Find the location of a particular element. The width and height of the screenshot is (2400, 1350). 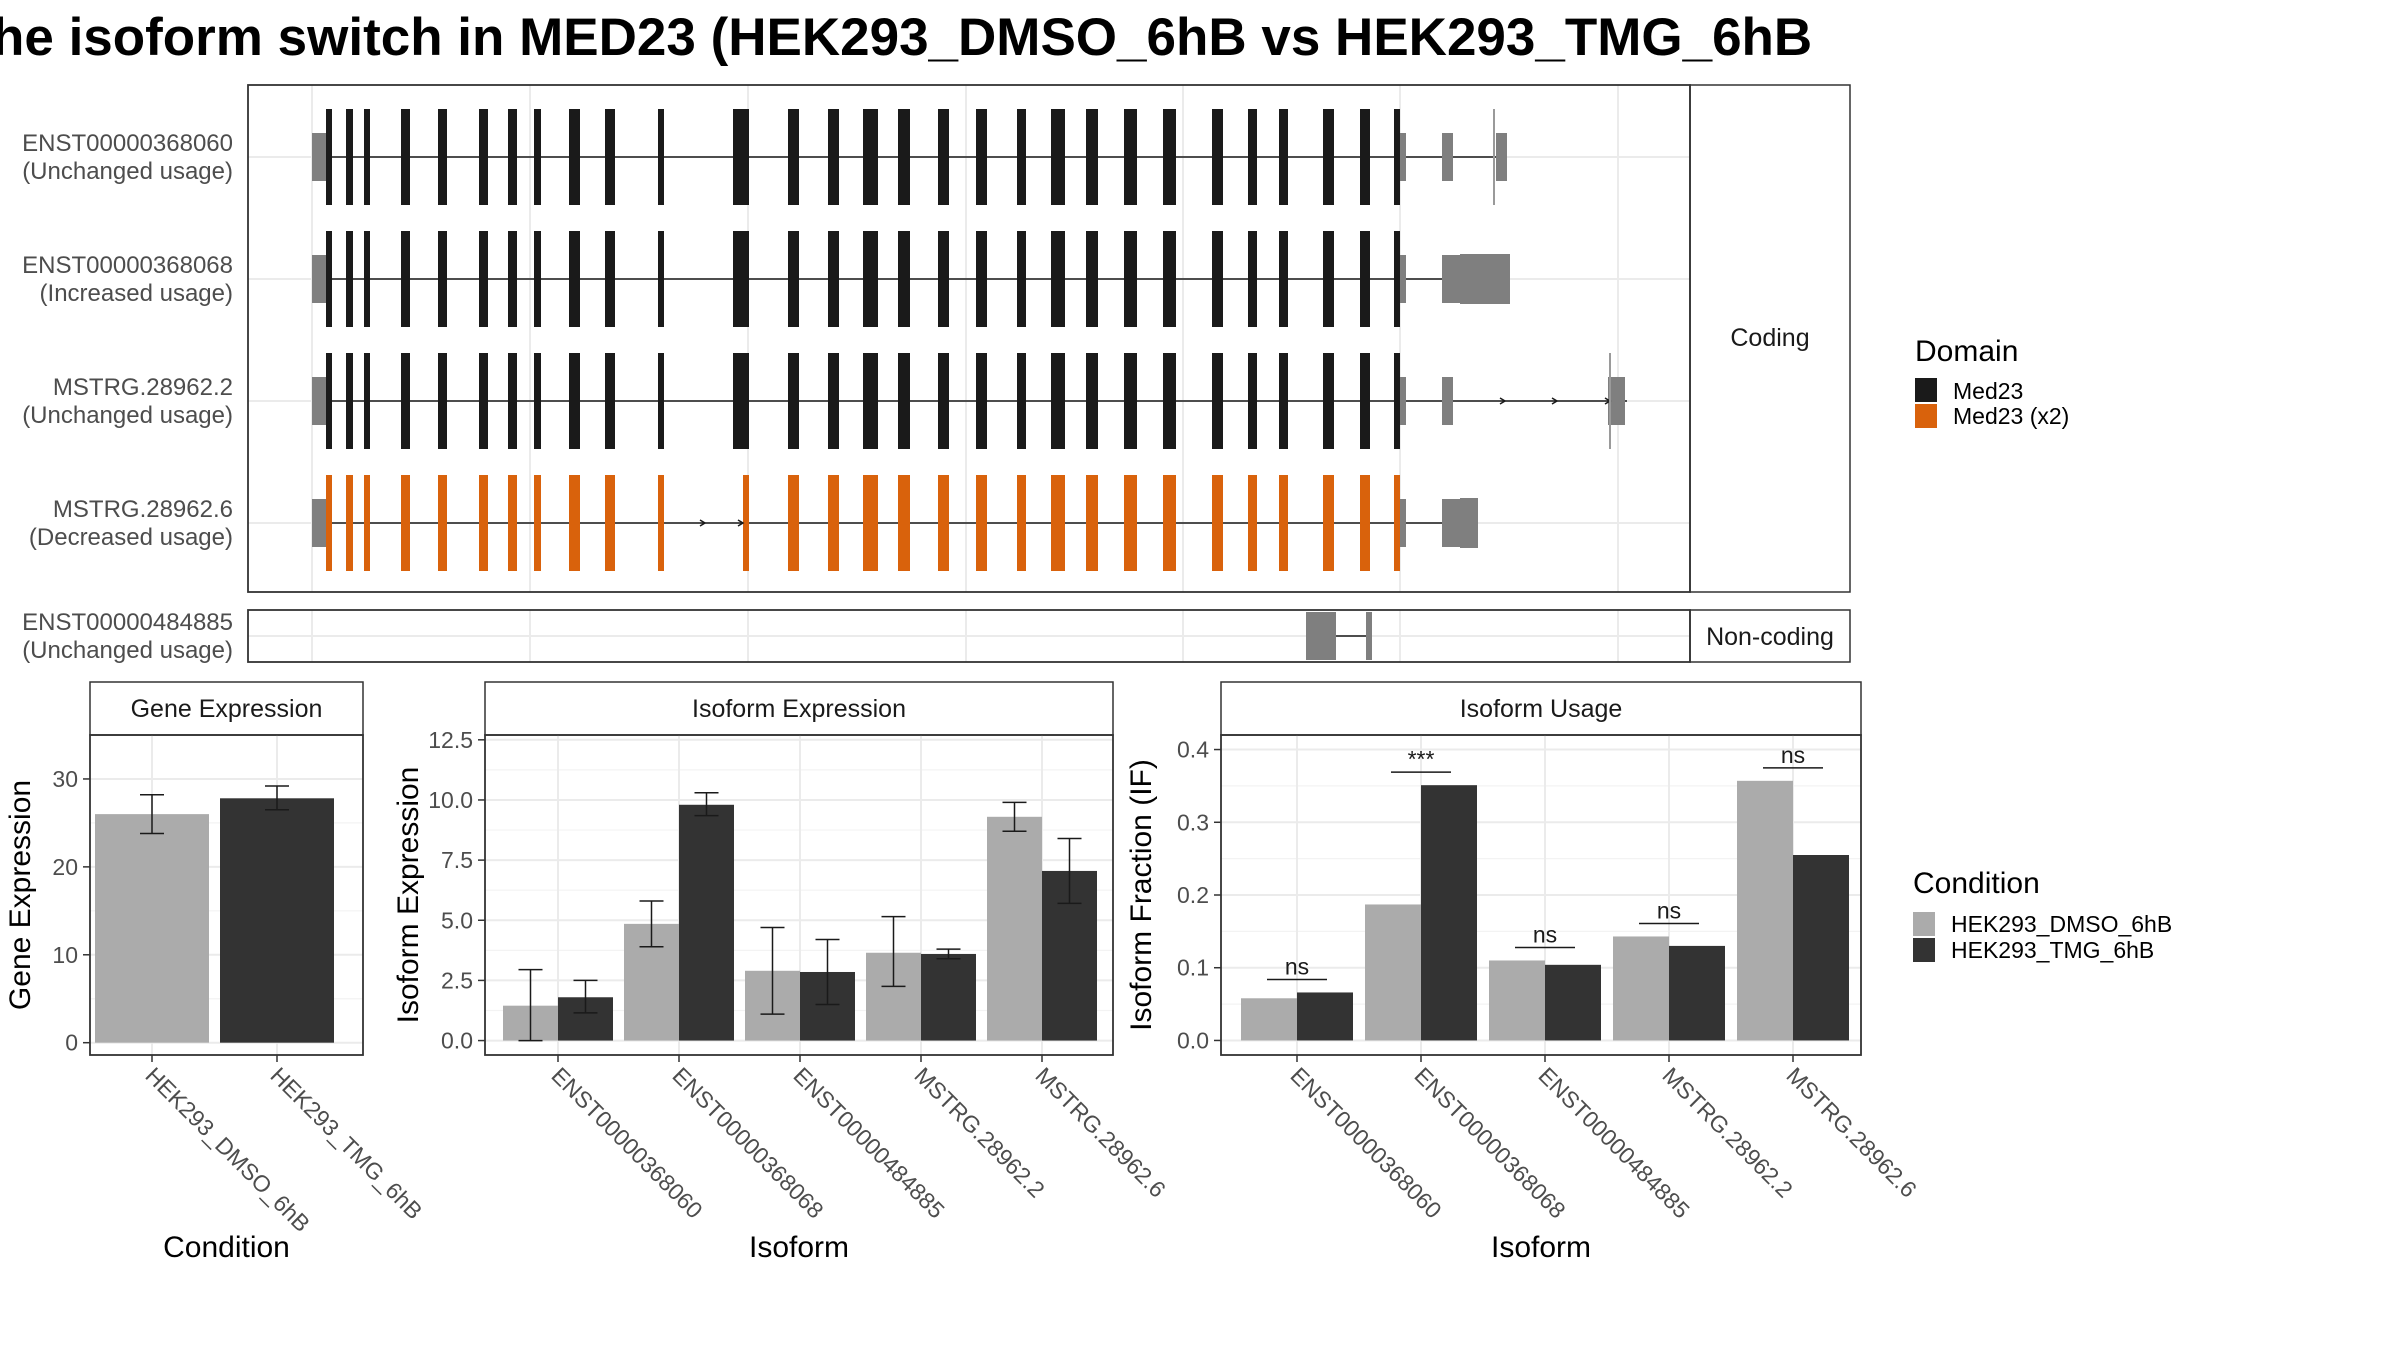

y-tick-label: 0.1 is located at coordinates (1193, 968).